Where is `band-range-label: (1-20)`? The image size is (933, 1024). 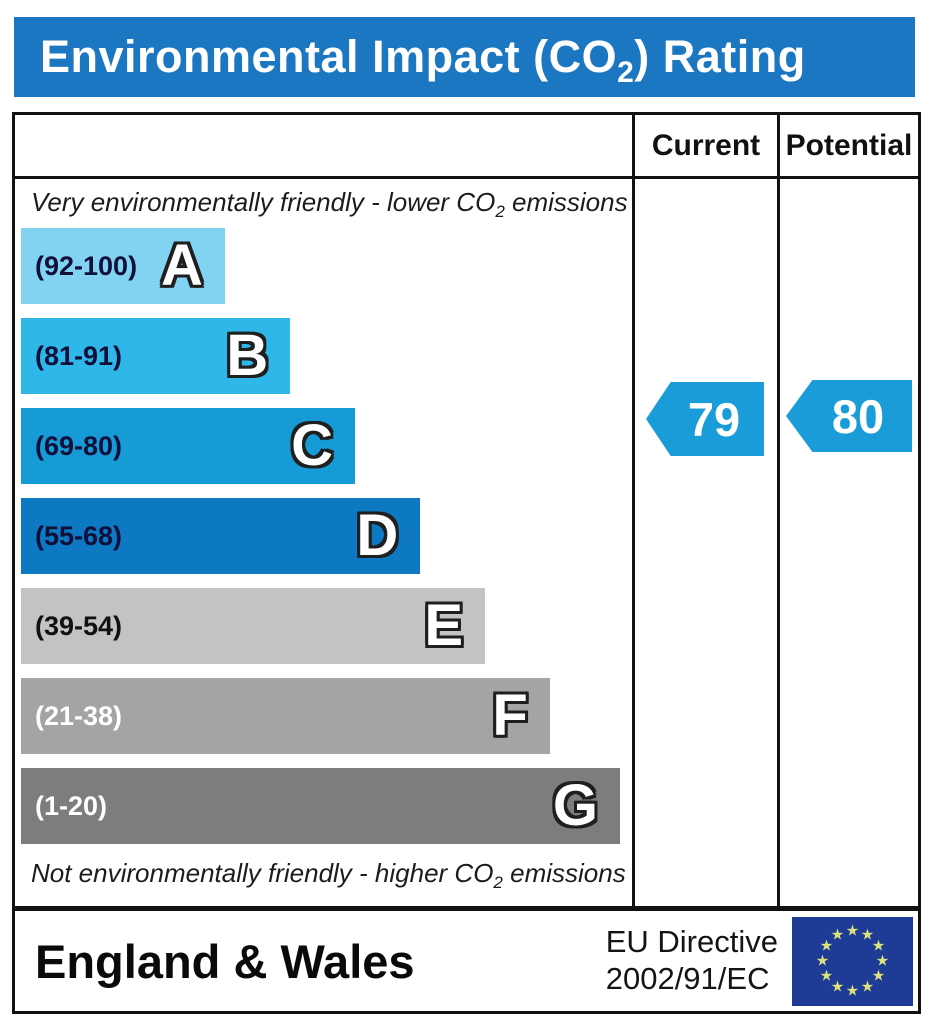 band-range-label: (1-20) is located at coordinates (71, 805).